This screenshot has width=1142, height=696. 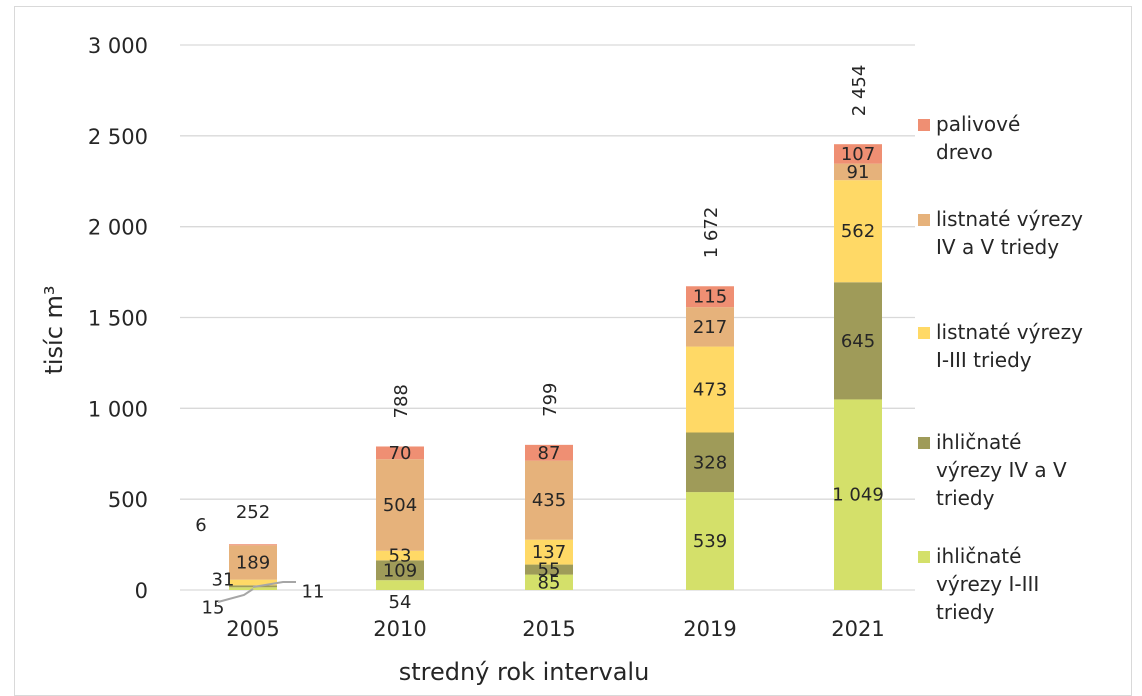 What do you see at coordinates (54, 329) in the screenshot?
I see `y-axis-title: tisíc m³` at bounding box center [54, 329].